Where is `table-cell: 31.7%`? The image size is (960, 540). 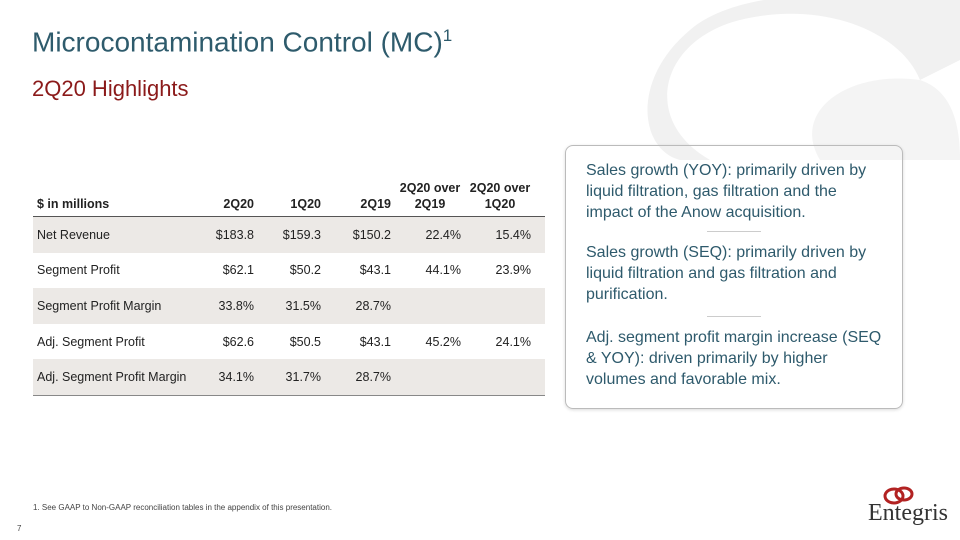
table-cell: 31.7% is located at coordinates (291, 377).